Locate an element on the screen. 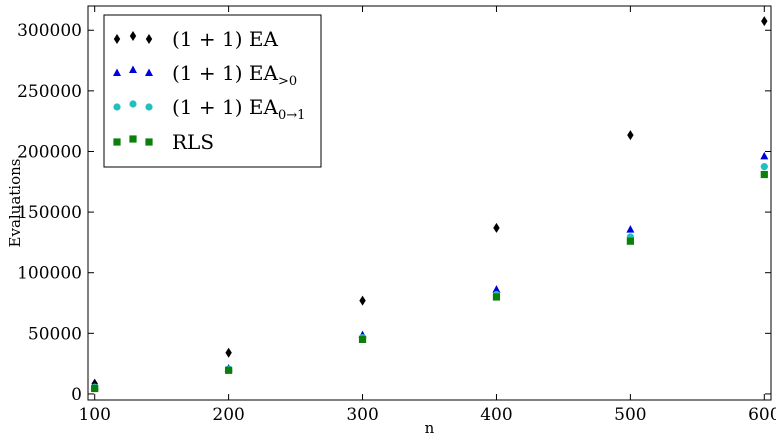 This screenshot has width=776, height=437. x-tick-label: 500 is located at coordinates (630, 415).